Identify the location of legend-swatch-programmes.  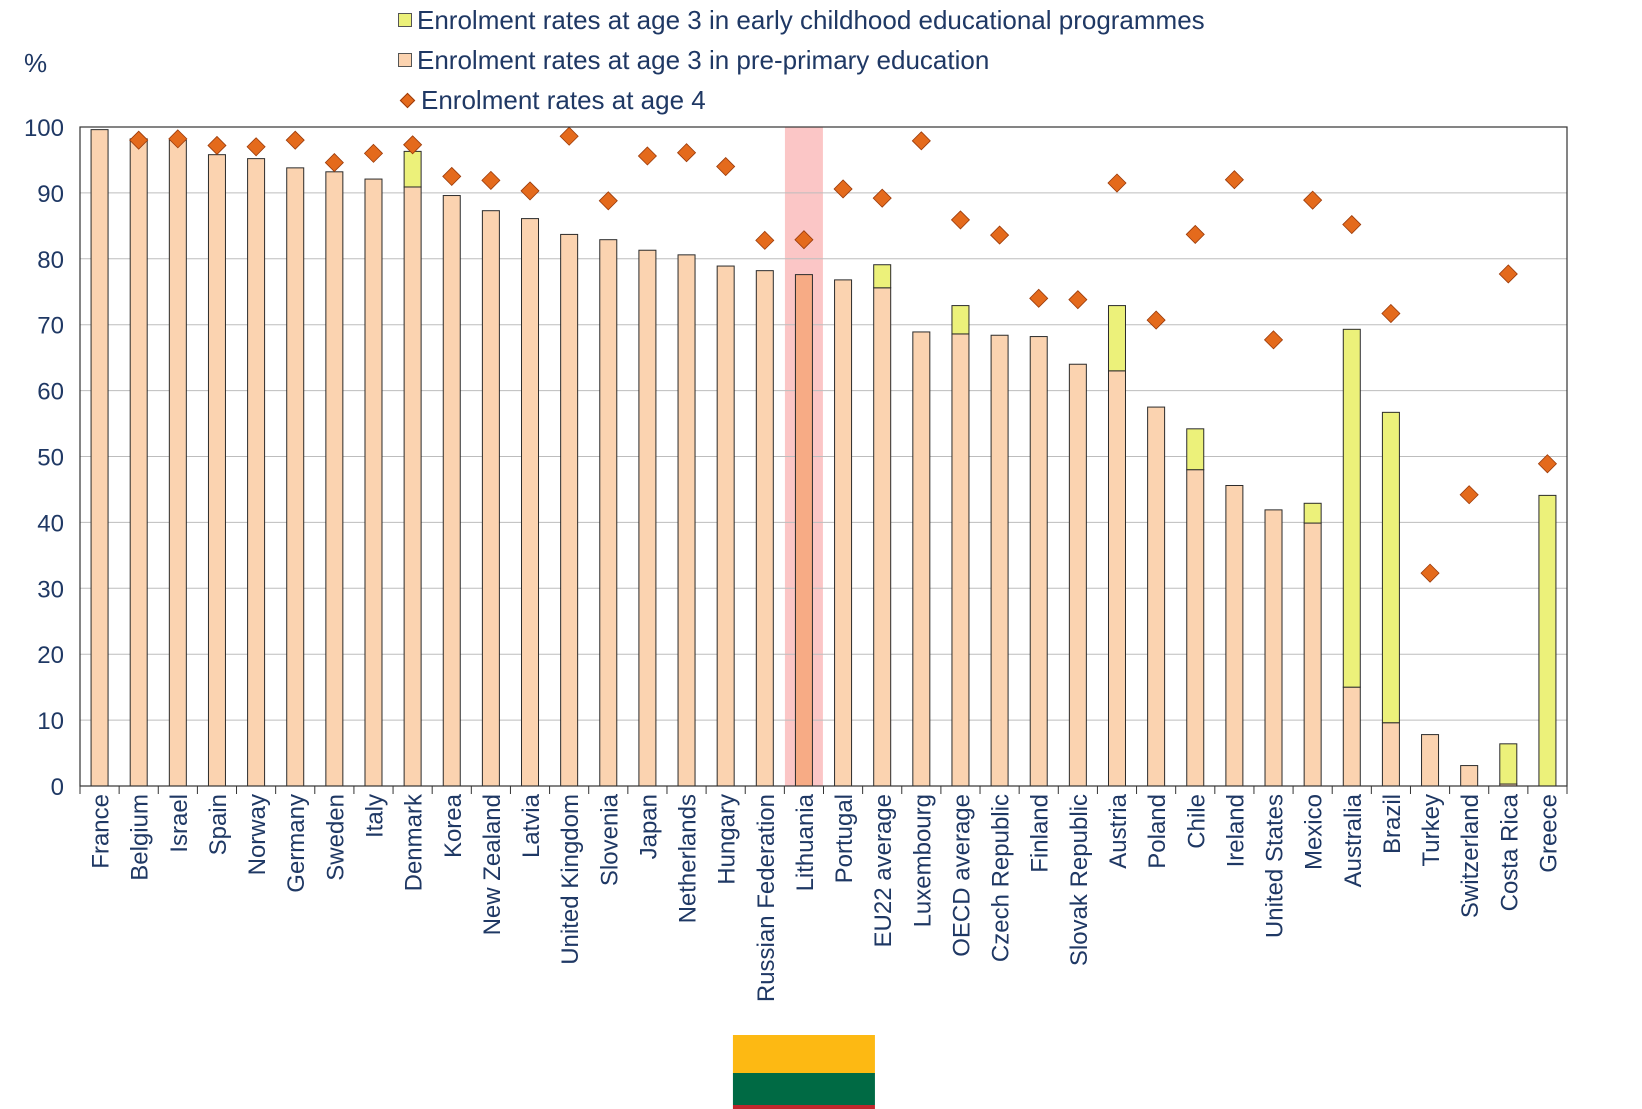
(405, 20).